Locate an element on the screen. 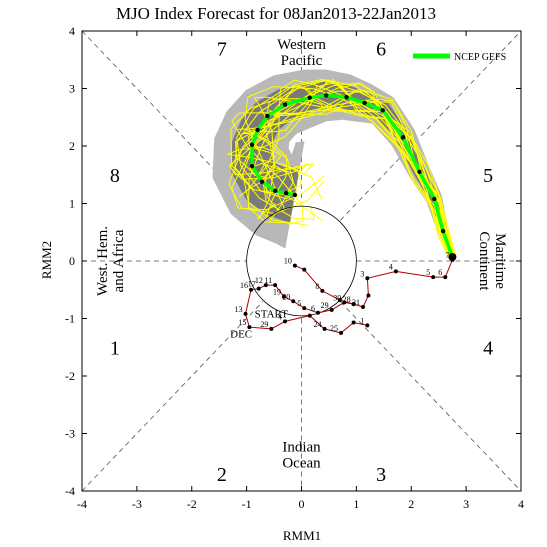 Image resolution: width=547 pixels, height=547 pixels. legend-label: NCEP GEFS is located at coordinates (480, 57).